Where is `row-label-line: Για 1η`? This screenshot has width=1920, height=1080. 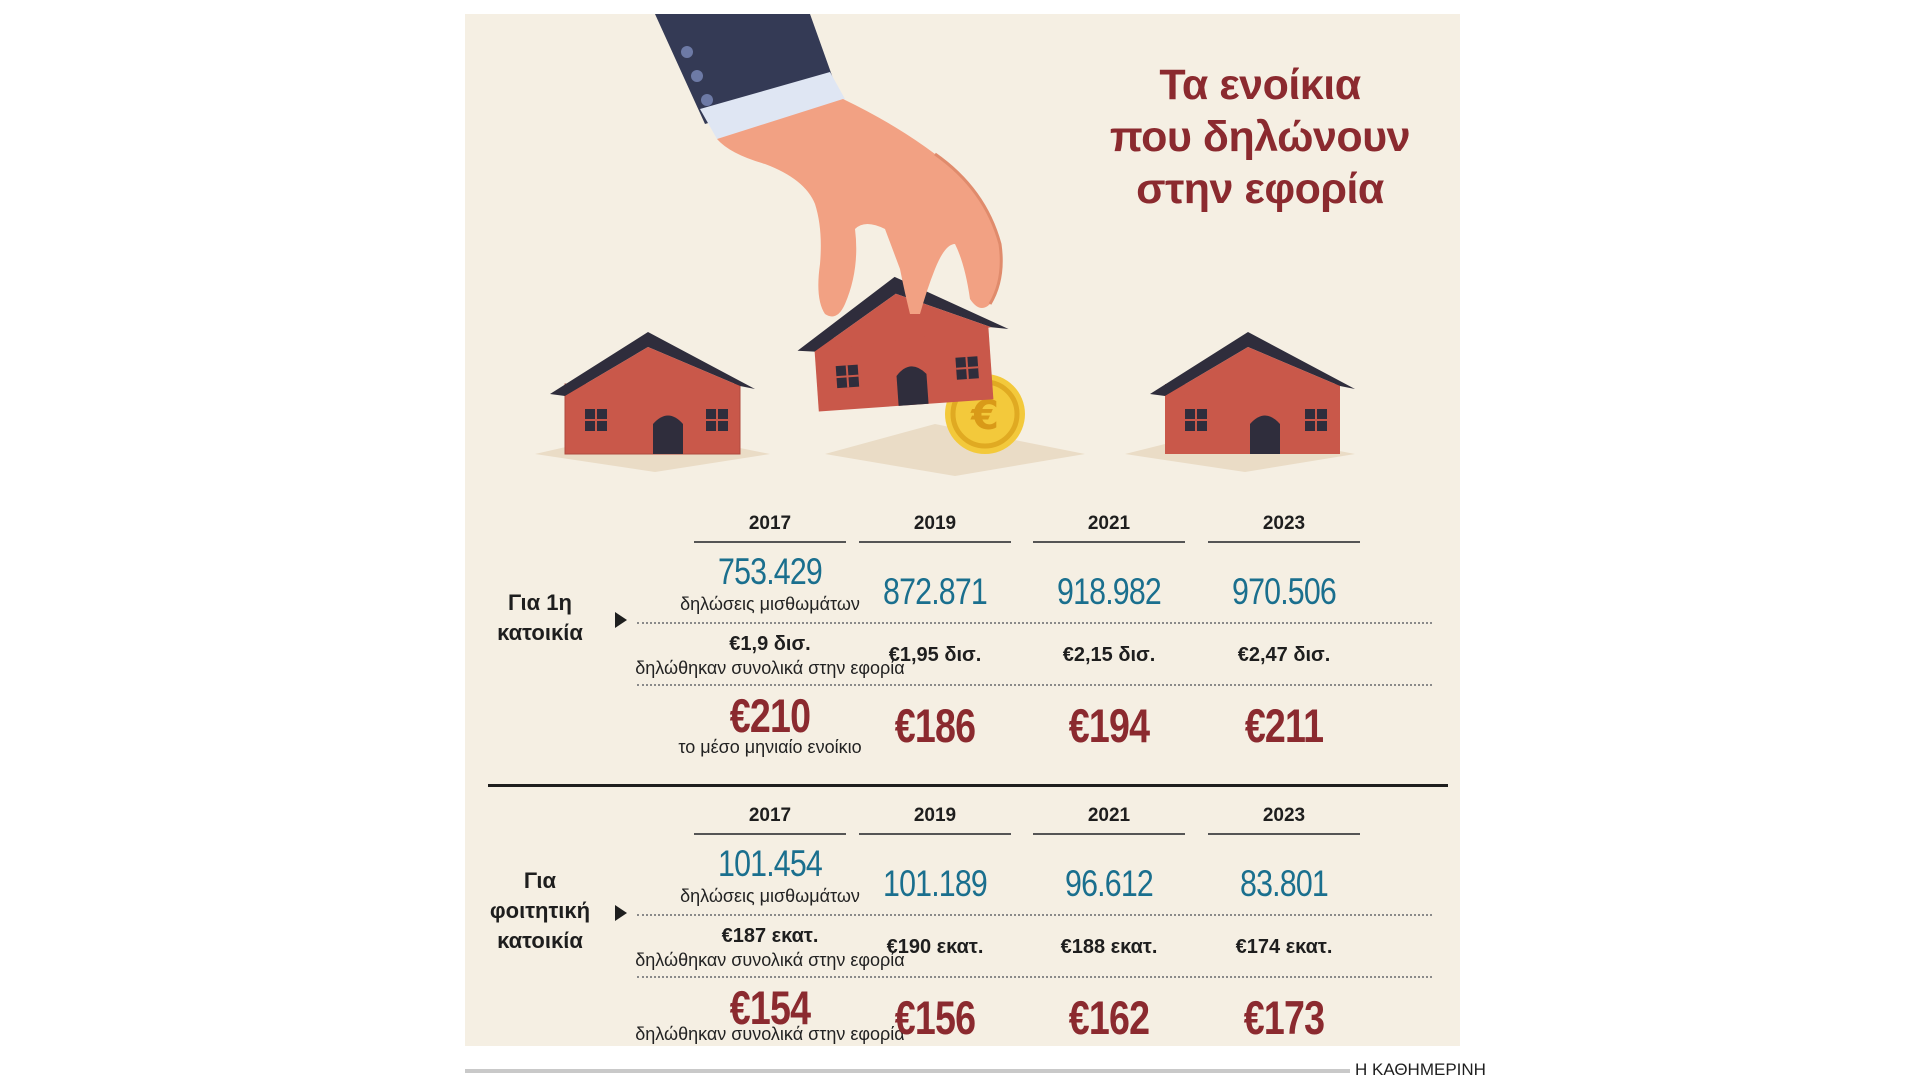 row-label-line: Για 1η is located at coordinates (540, 602).